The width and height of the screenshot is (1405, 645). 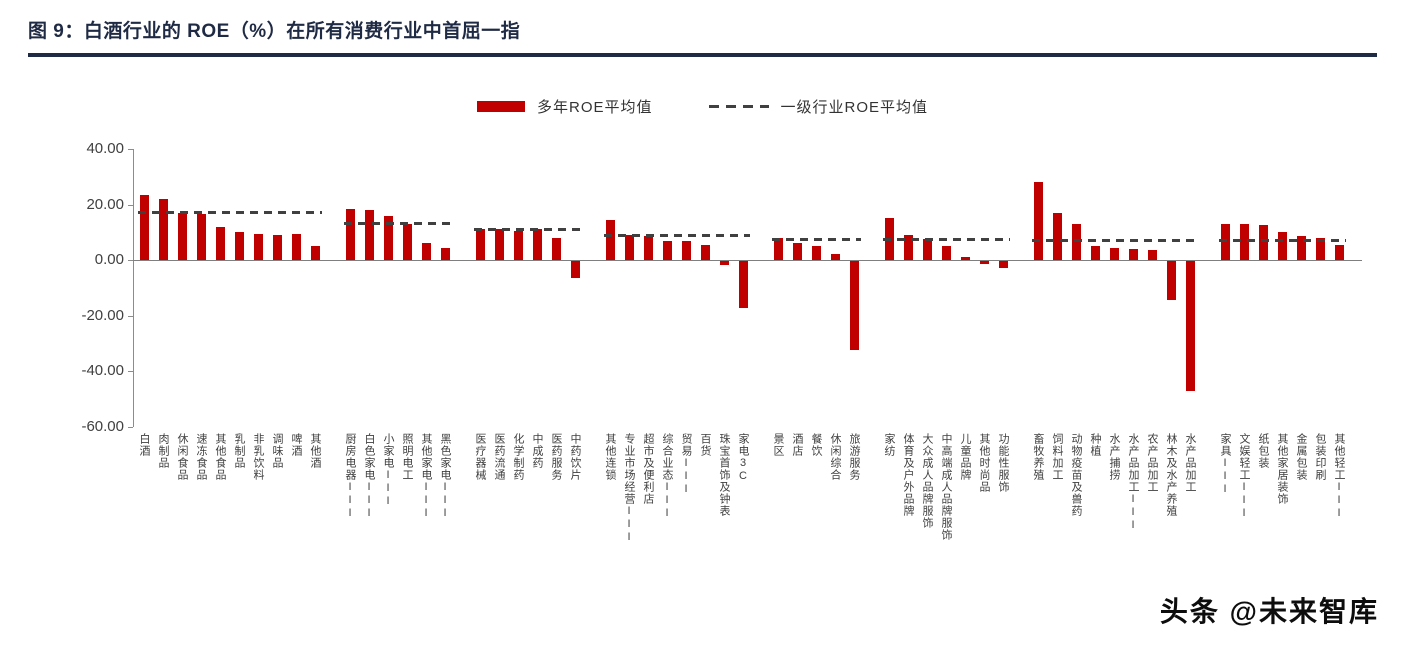 I want to click on x-axis-category-label: 医药流通, so click(x=499, y=457).